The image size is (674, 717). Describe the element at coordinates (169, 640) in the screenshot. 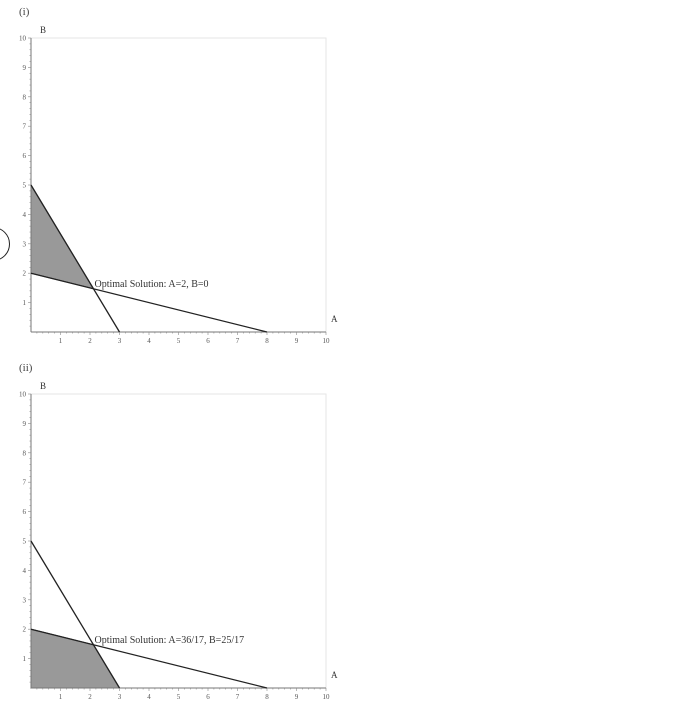

I see `optimal-solution-annotation: Optimal Solution: A=36/17, B=25/17` at that location.